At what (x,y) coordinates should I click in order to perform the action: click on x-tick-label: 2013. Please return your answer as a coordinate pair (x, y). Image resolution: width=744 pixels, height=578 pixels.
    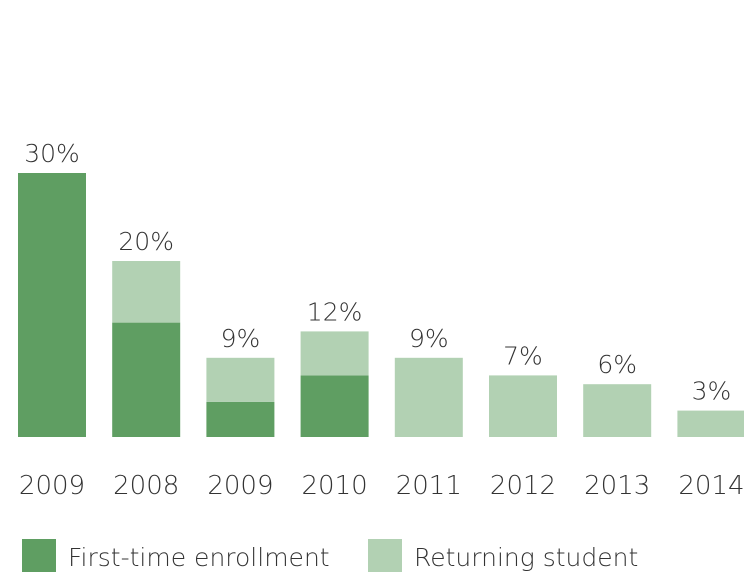
    Looking at the image, I should click on (617, 486).